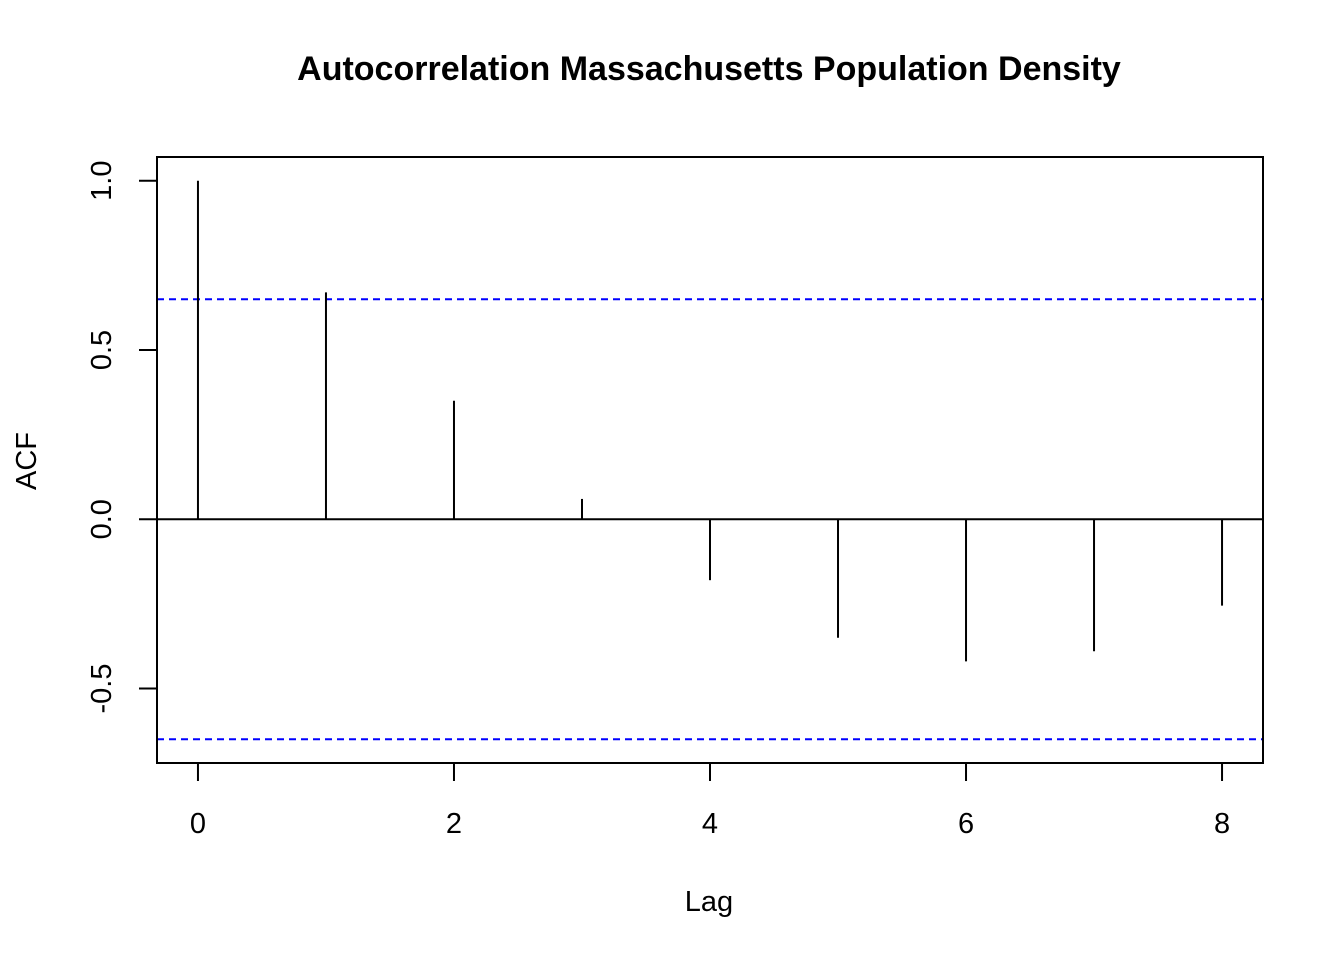 This screenshot has width=1344, height=960. What do you see at coordinates (966, 824) in the screenshot?
I see `x-tick-label: 6` at bounding box center [966, 824].